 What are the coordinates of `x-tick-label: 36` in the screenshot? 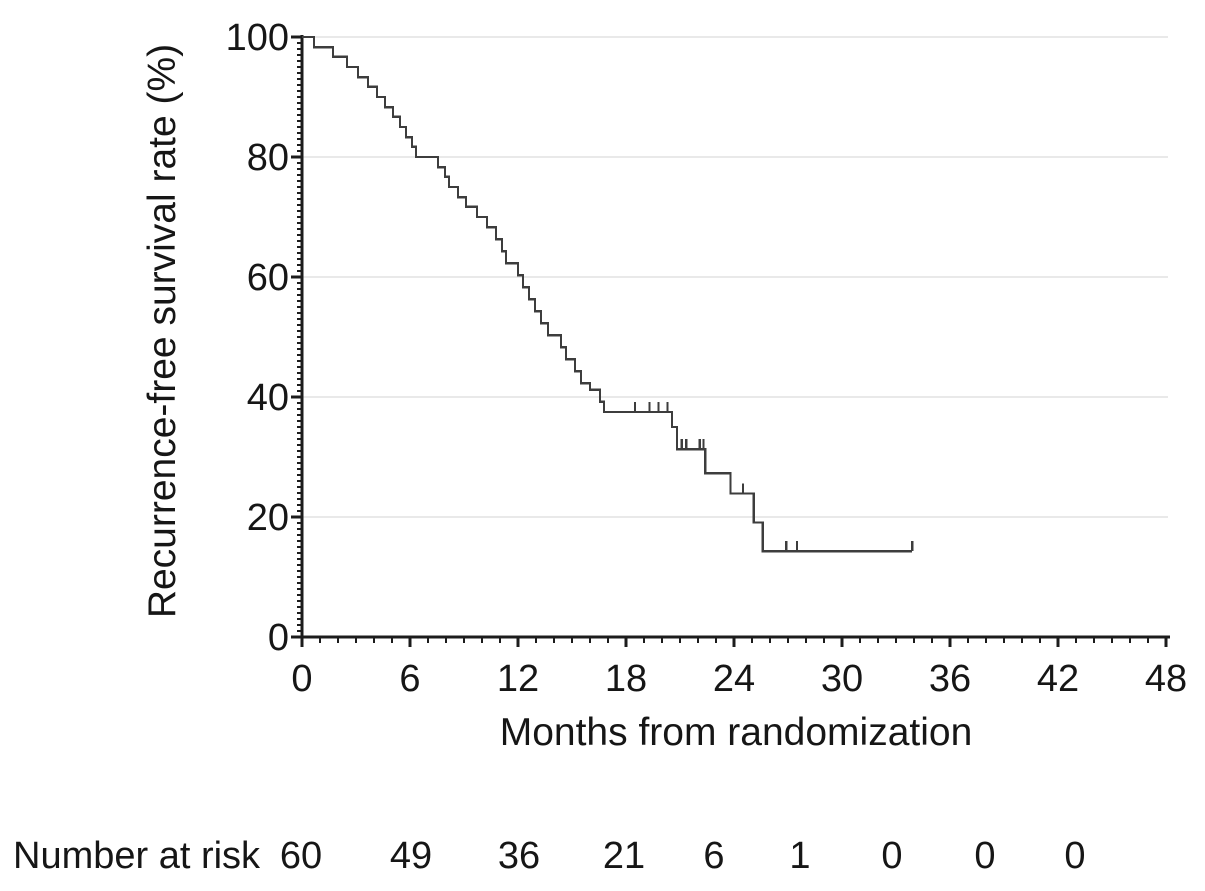 It's located at (950, 679).